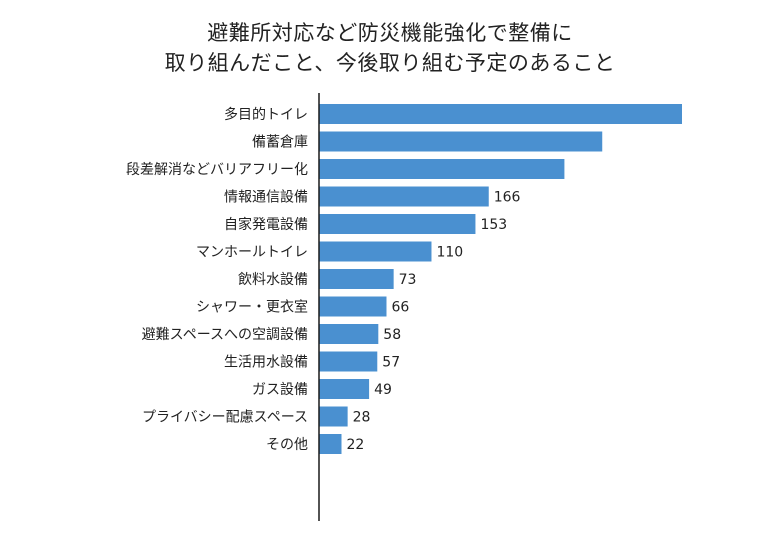 The image size is (780, 540). Describe the element at coordinates (266, 363) in the screenshot. I see `category-label-10: 生活用水設備` at that location.